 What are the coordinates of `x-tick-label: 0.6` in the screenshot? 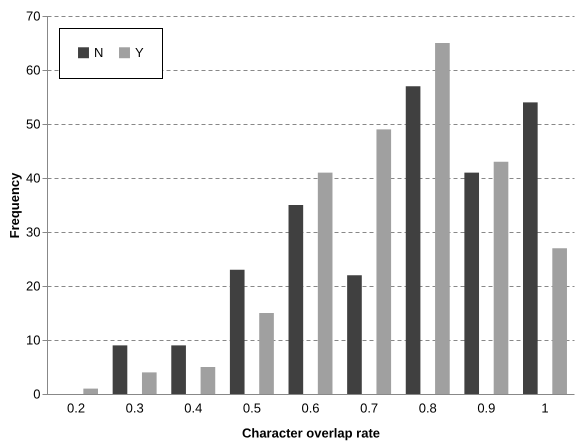 It's located at (310, 408).